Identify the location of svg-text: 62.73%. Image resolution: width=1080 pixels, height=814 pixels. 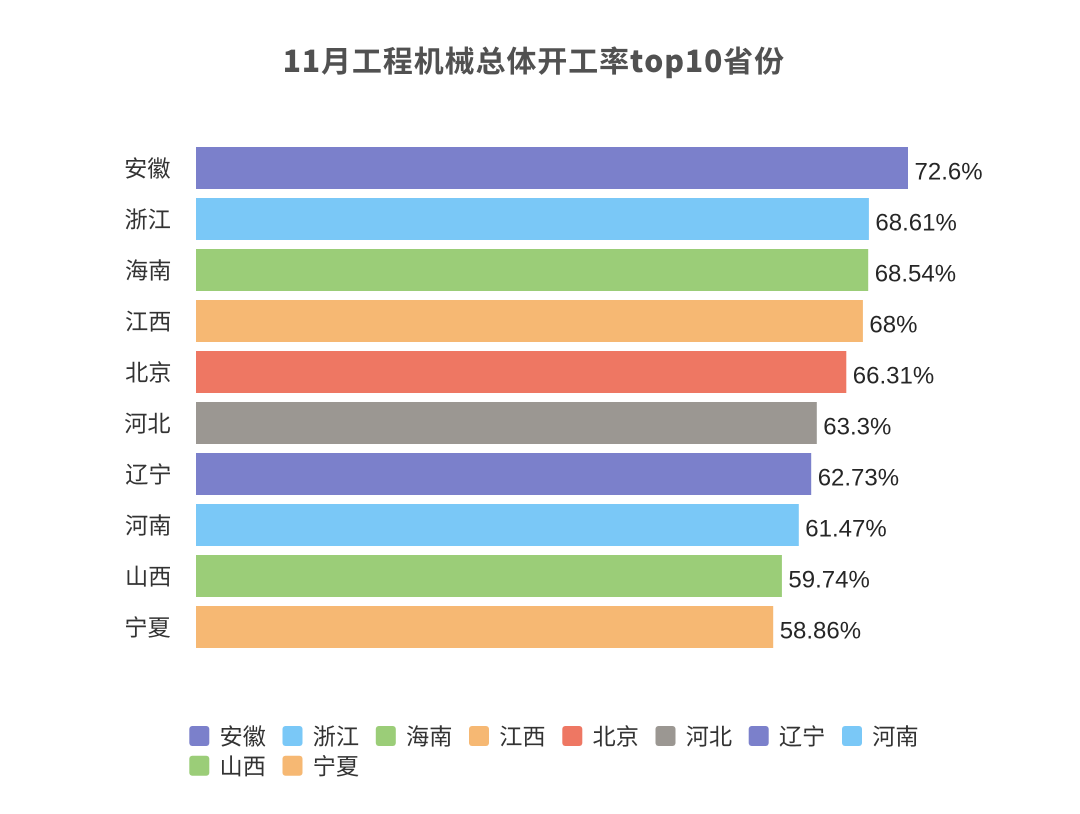
(858, 478).